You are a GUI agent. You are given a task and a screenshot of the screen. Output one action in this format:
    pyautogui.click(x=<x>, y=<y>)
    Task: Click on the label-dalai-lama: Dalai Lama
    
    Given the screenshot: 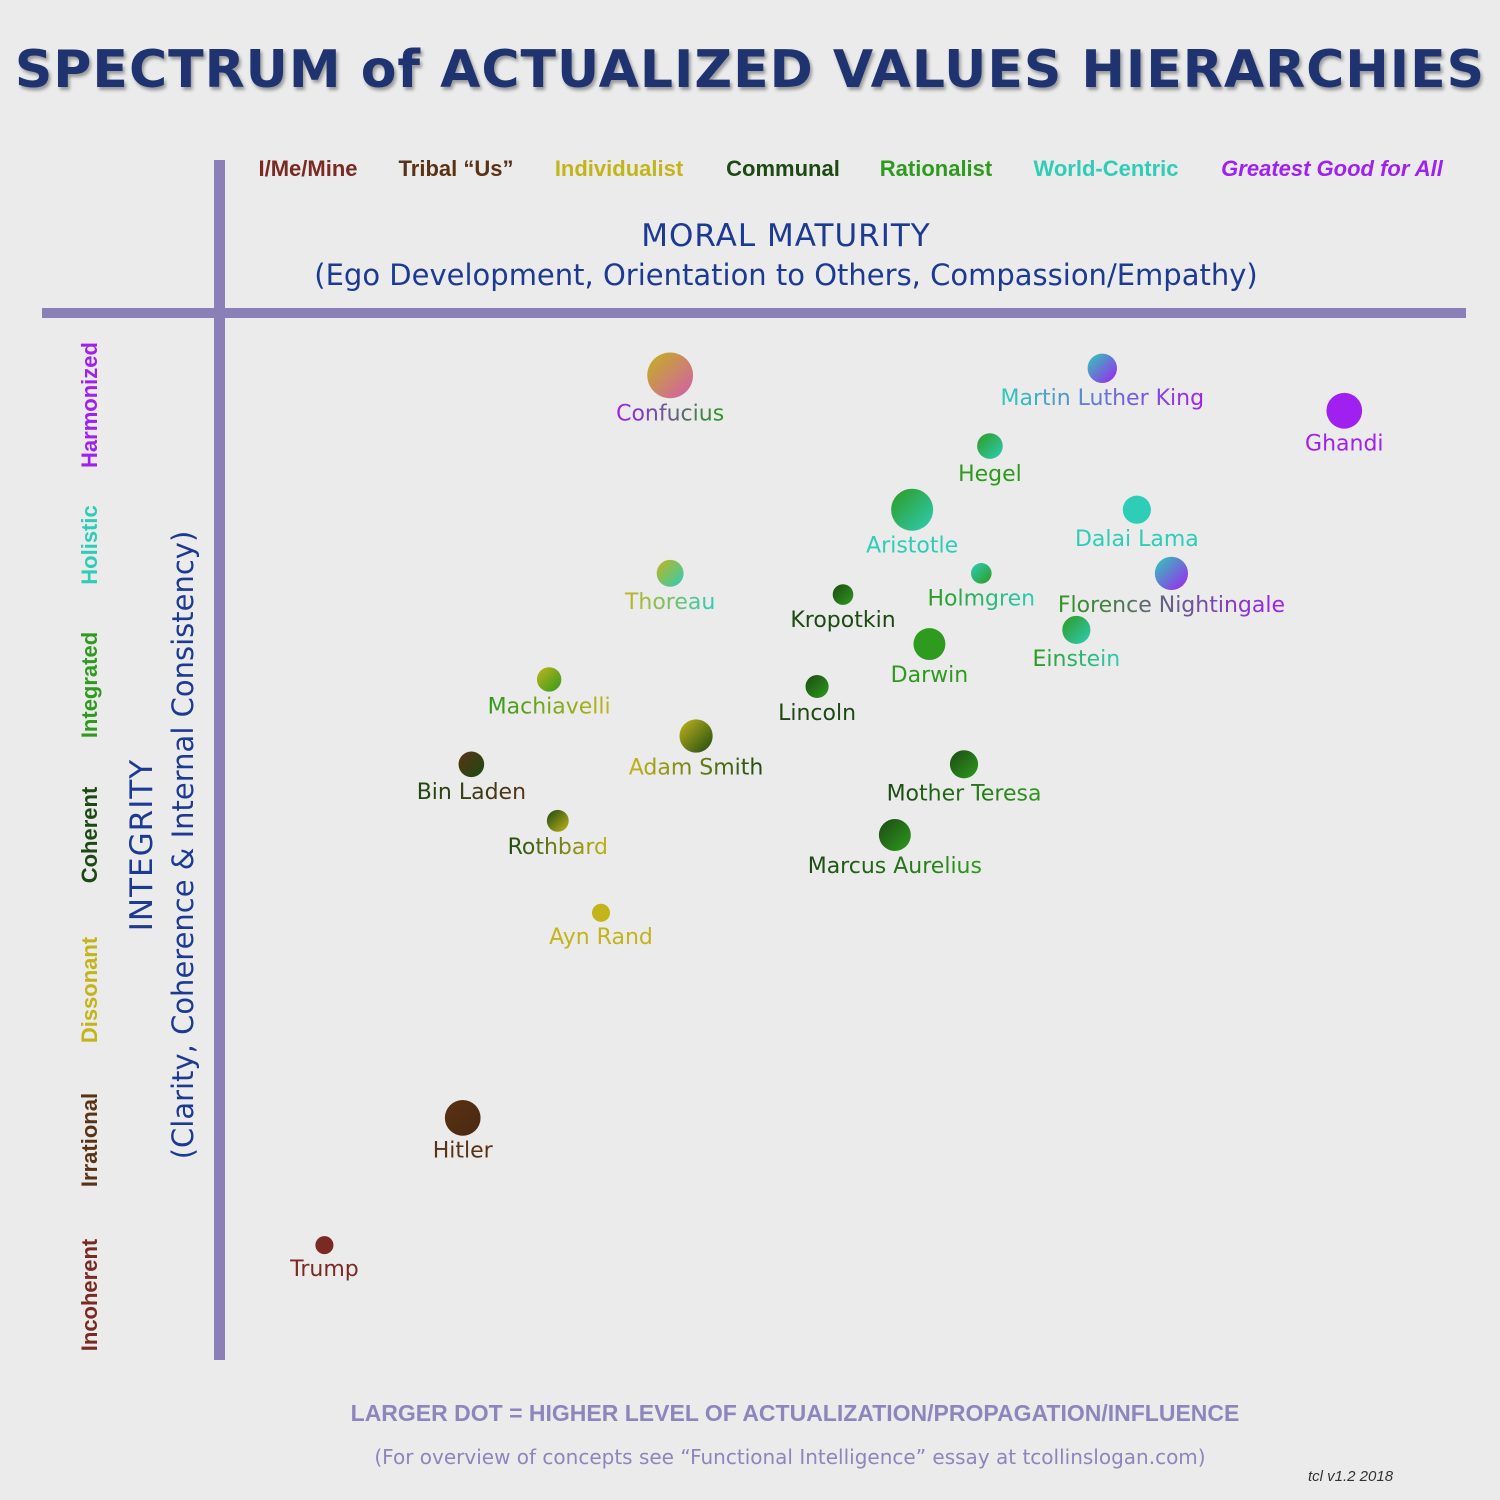 What is the action you would take?
    pyautogui.click(x=1137, y=539)
    